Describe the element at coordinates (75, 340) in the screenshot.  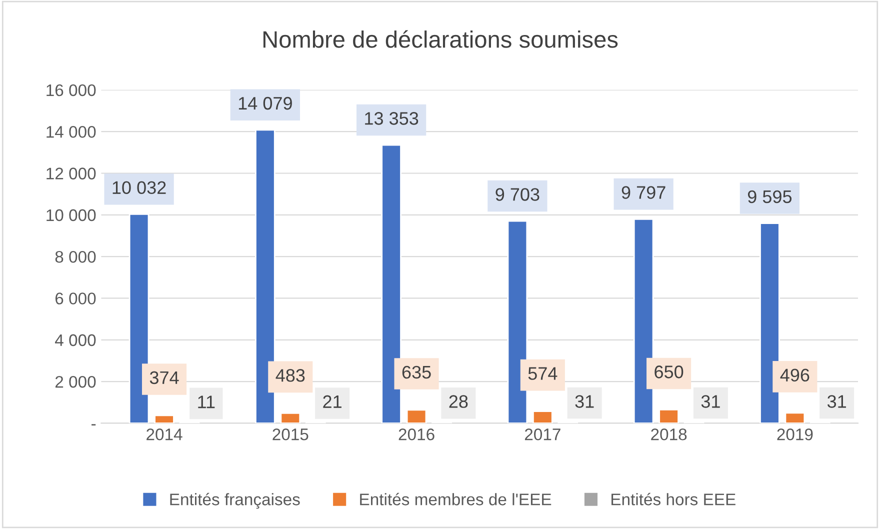
I see `y-tick-label: 4 000` at that location.